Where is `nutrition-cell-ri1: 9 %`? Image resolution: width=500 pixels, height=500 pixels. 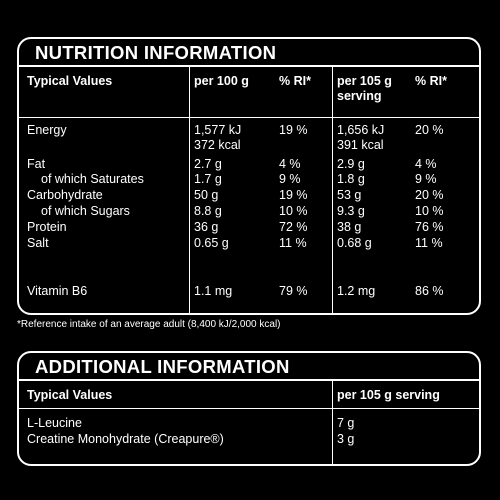 nutrition-cell-ri1: 9 % is located at coordinates (290, 179).